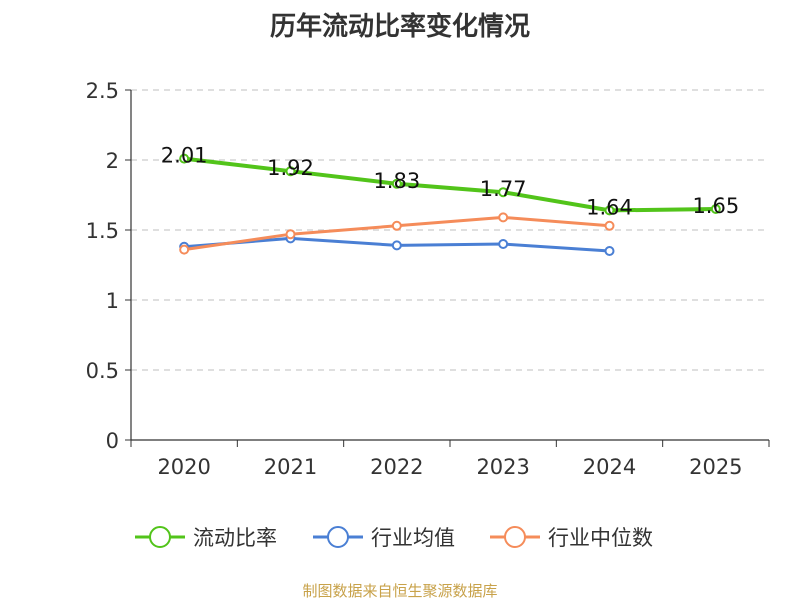  I want to click on legend-label: 流动比率, so click(235, 538).